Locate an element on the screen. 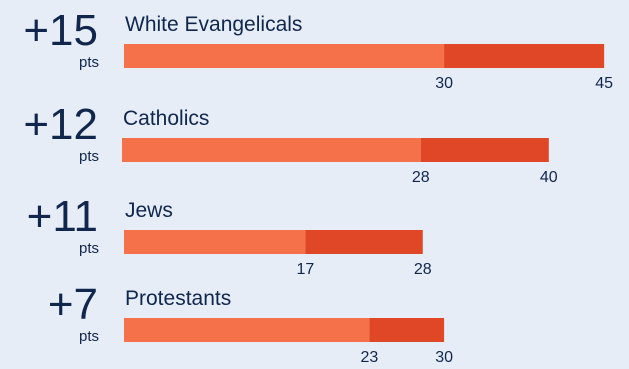 Image resolution: width=629 pixels, height=369 pixels. change-value-white-evangelicals: +15 is located at coordinates (60, 30).